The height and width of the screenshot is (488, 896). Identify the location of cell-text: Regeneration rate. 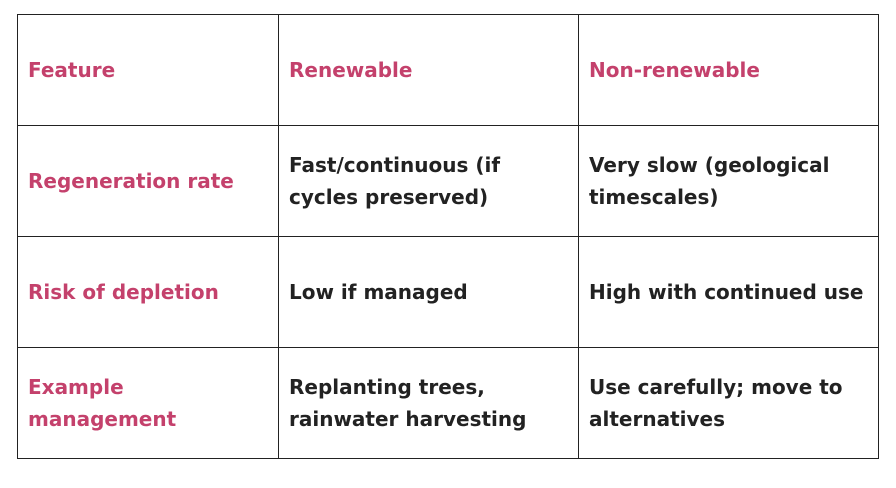
(131, 181).